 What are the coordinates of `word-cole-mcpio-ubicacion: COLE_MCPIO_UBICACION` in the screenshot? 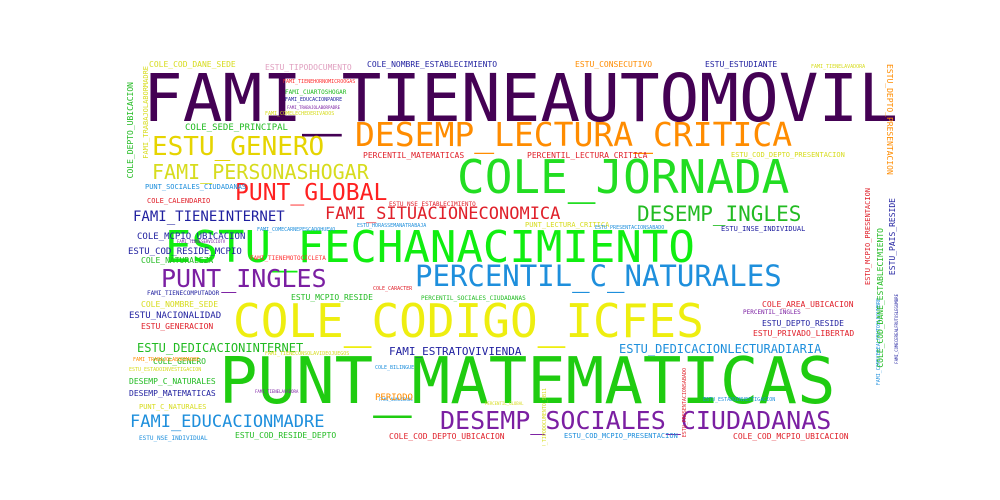 It's located at (191, 237).